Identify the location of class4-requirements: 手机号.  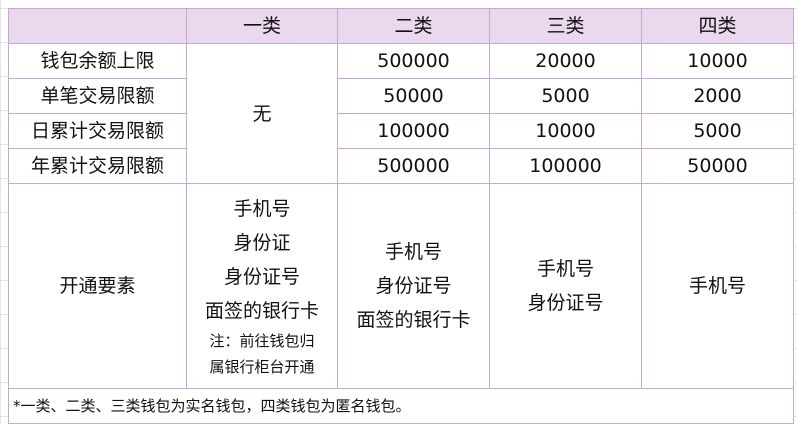
(717, 286).